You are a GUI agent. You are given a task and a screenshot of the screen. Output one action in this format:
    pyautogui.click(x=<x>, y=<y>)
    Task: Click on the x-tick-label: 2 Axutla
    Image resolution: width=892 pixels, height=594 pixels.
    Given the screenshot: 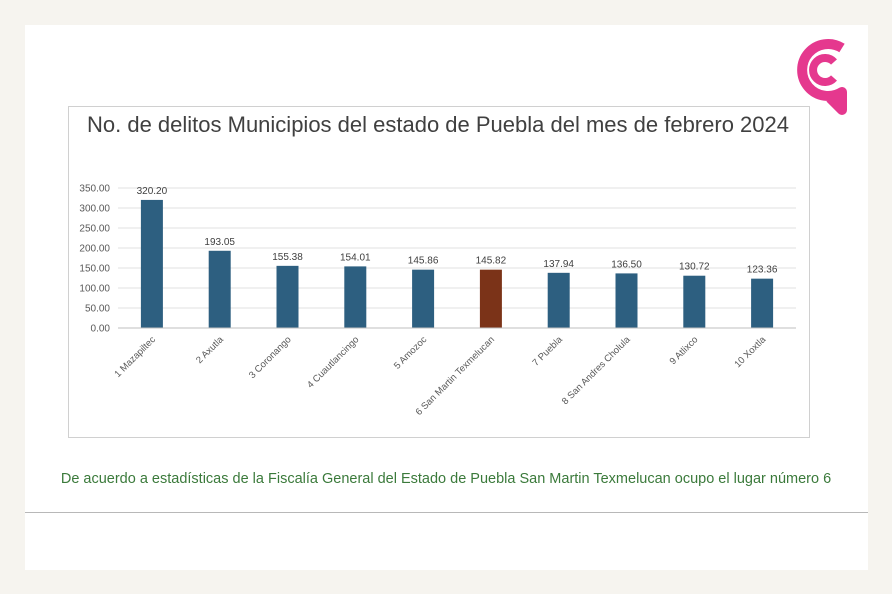 What is the action you would take?
    pyautogui.click(x=210, y=350)
    